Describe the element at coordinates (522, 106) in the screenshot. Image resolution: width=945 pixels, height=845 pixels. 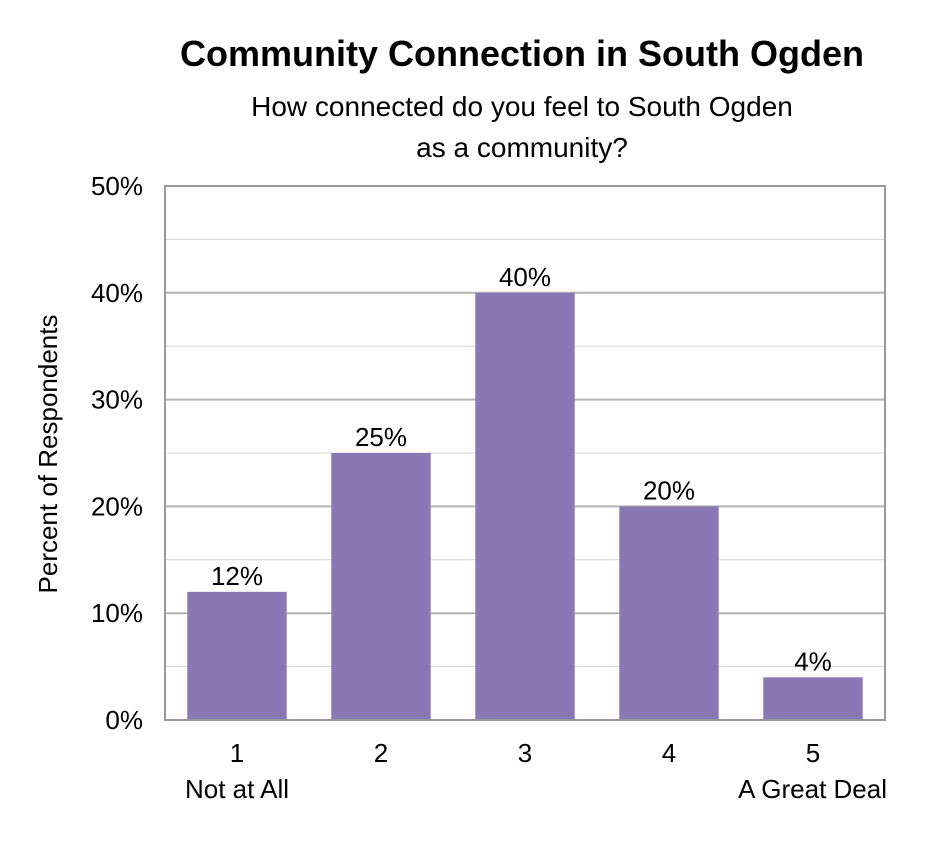
I see `chart-subtitle-line-1: How connected do you feel to South Ogden` at that location.